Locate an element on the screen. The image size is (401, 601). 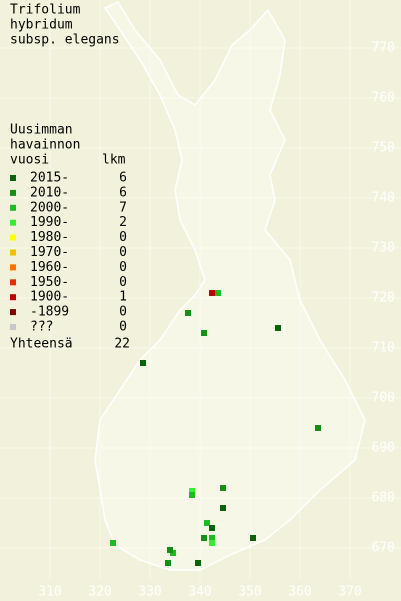
legend-count: 7 is located at coordinates (123, 207).